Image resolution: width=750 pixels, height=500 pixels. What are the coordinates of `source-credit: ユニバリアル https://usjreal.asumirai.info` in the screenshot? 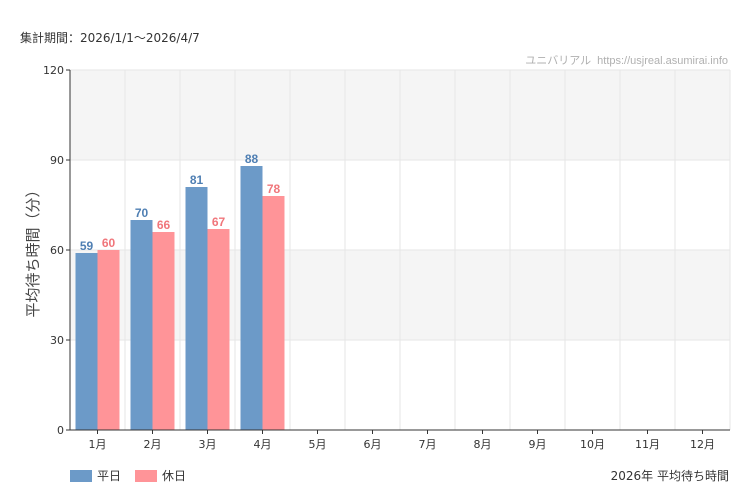 It's located at (626, 60).